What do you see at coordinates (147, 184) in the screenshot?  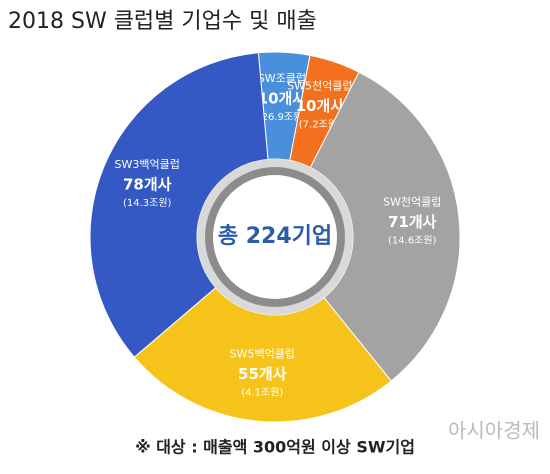 I see `slice-count: 78개사` at bounding box center [147, 184].